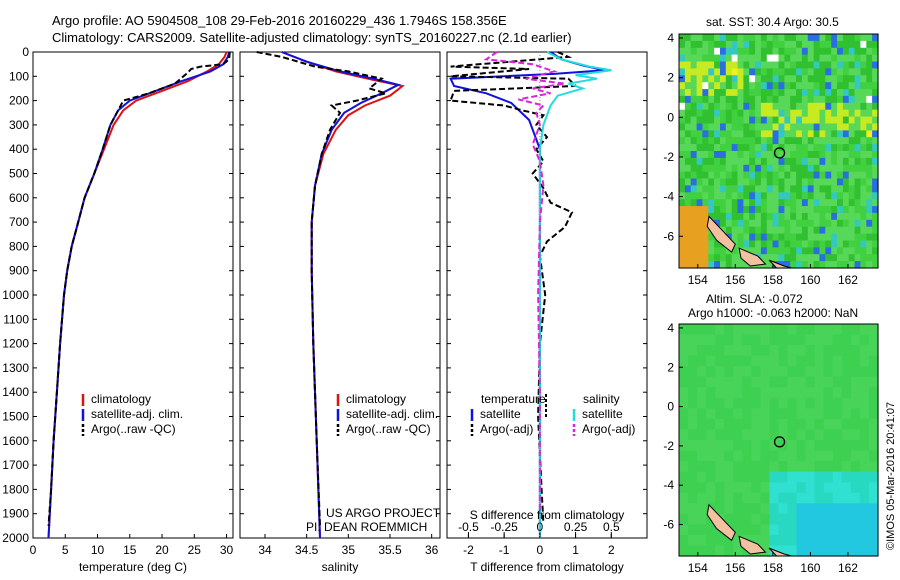 The height and width of the screenshot is (580, 900). What do you see at coordinates (504, 527) in the screenshot?
I see `top-axis-tick-label: -0.25` at bounding box center [504, 527].